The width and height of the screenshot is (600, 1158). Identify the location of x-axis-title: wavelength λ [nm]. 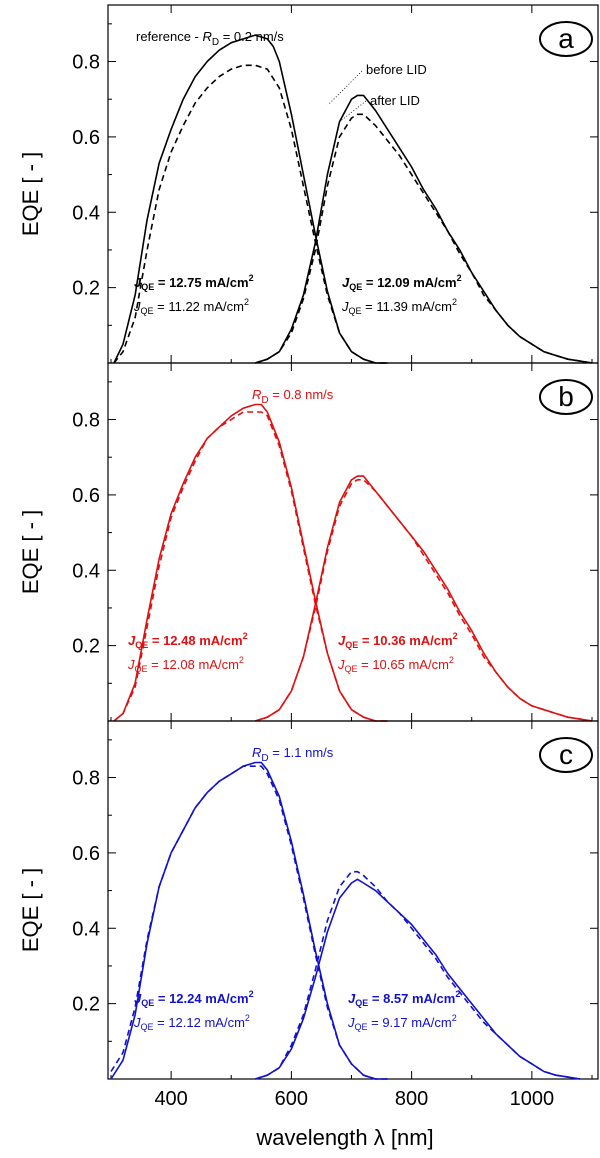
(344, 1137).